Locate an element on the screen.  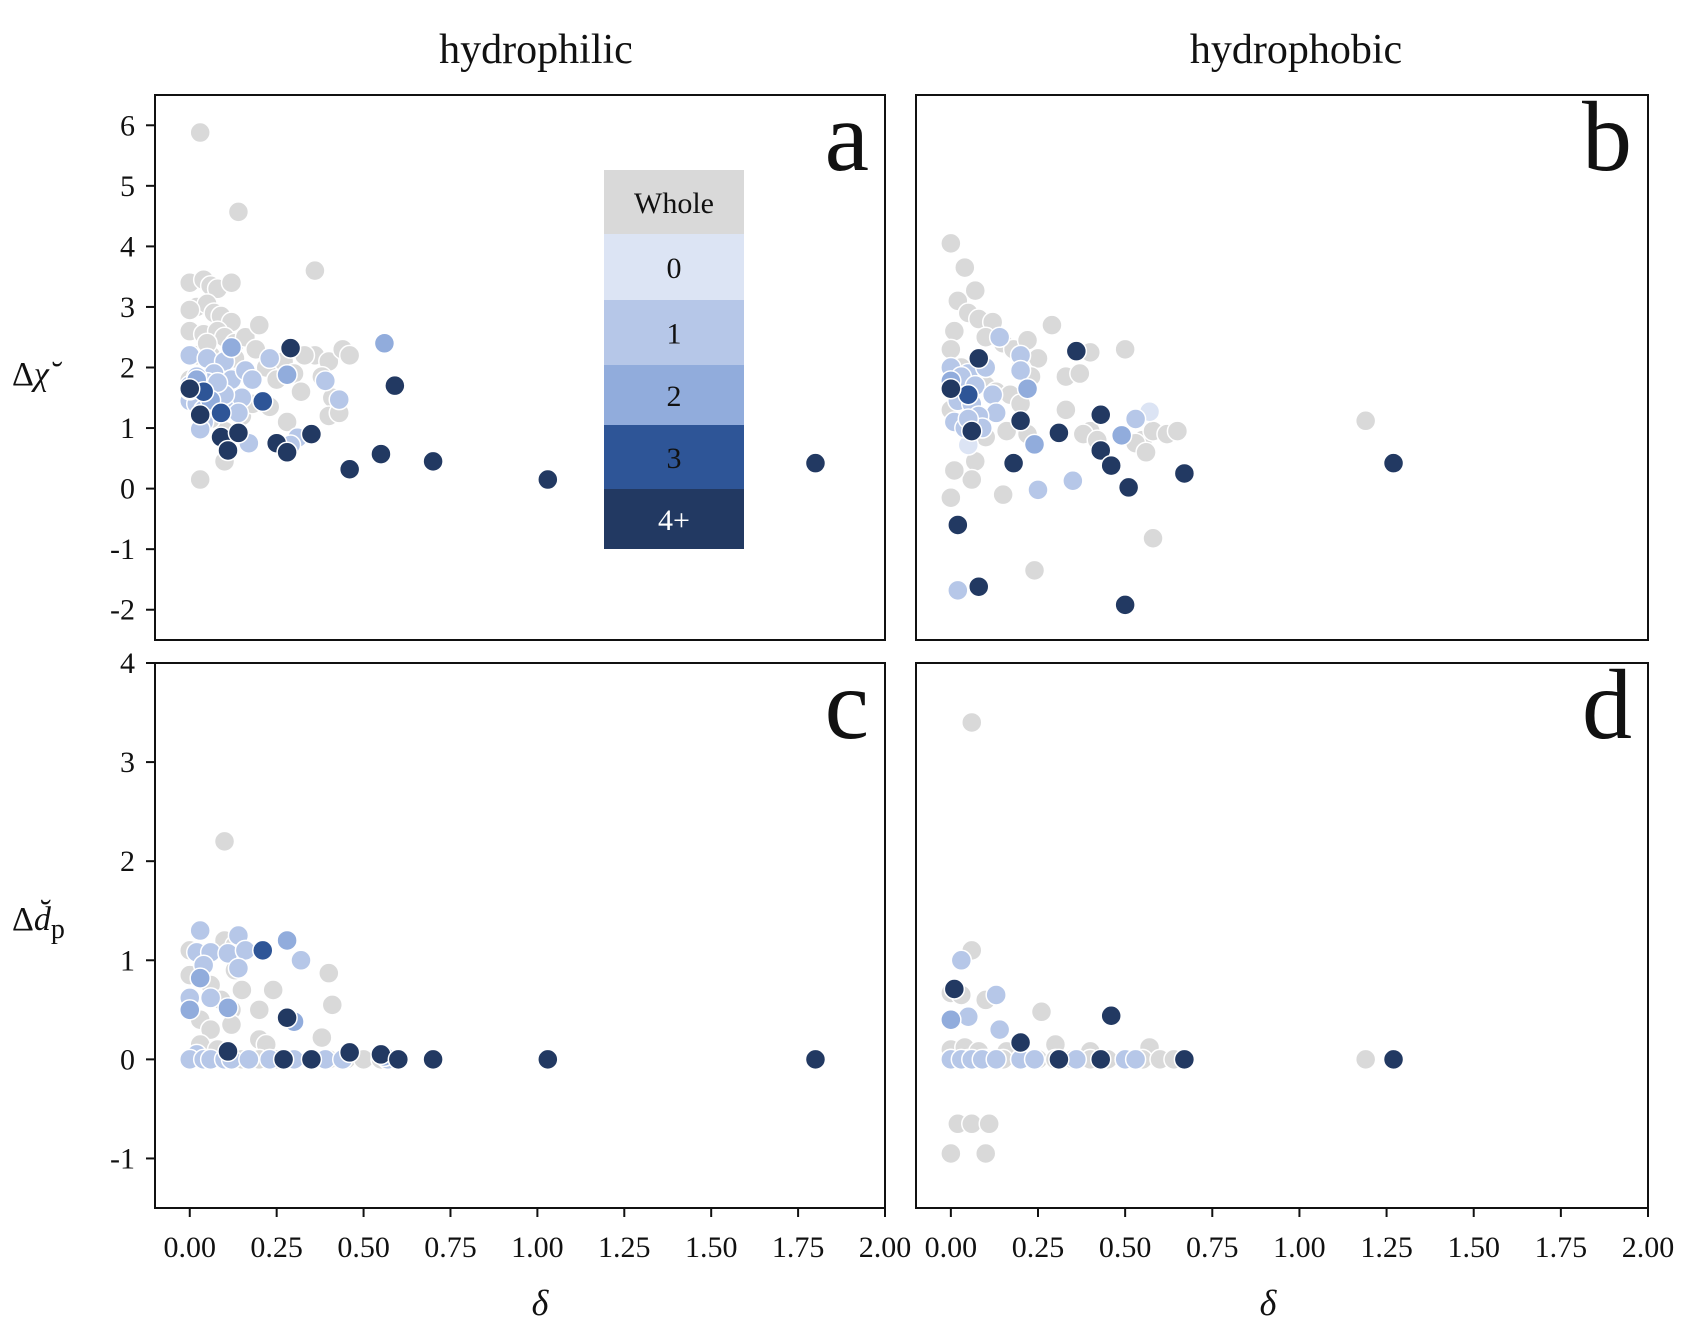
y-tick-label: 0 is located at coordinates (127, 489).